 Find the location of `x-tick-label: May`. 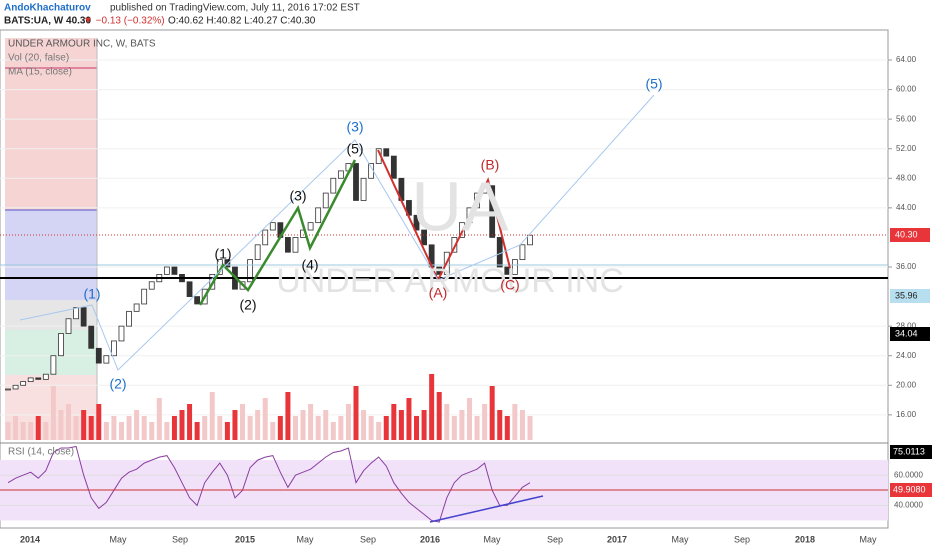

x-tick-label: May is located at coordinates (868, 539).